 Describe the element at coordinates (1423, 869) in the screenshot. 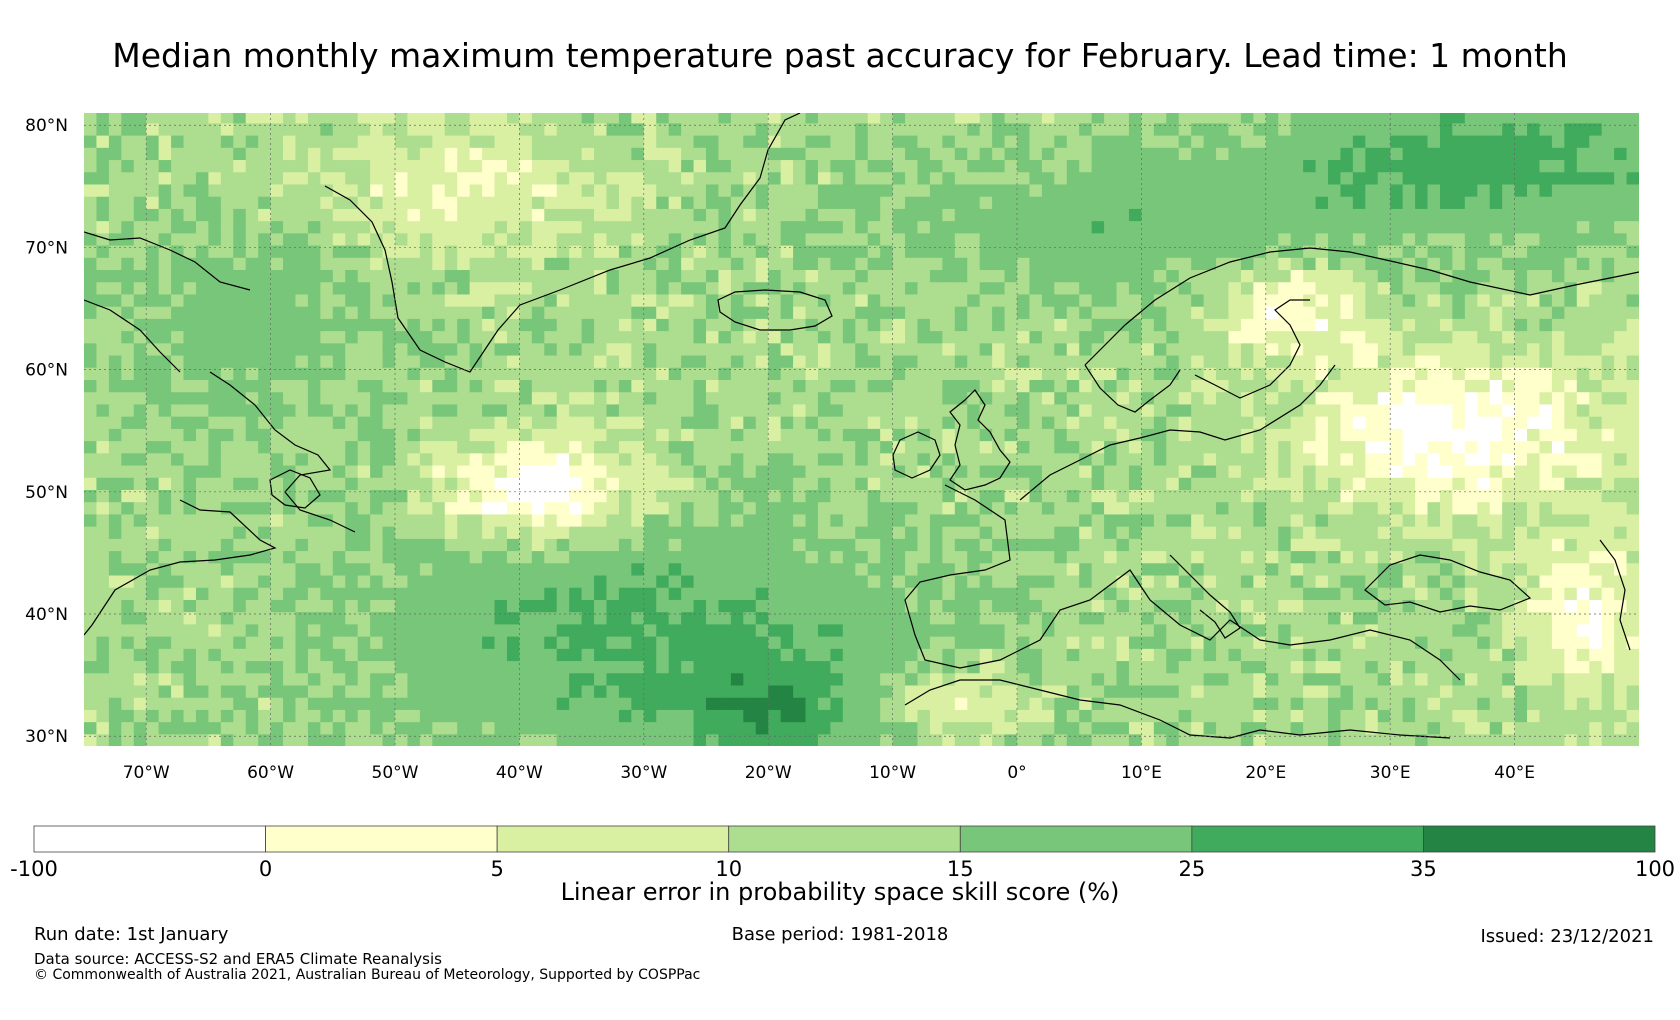

I see `colorbar-tick-label: 35` at that location.